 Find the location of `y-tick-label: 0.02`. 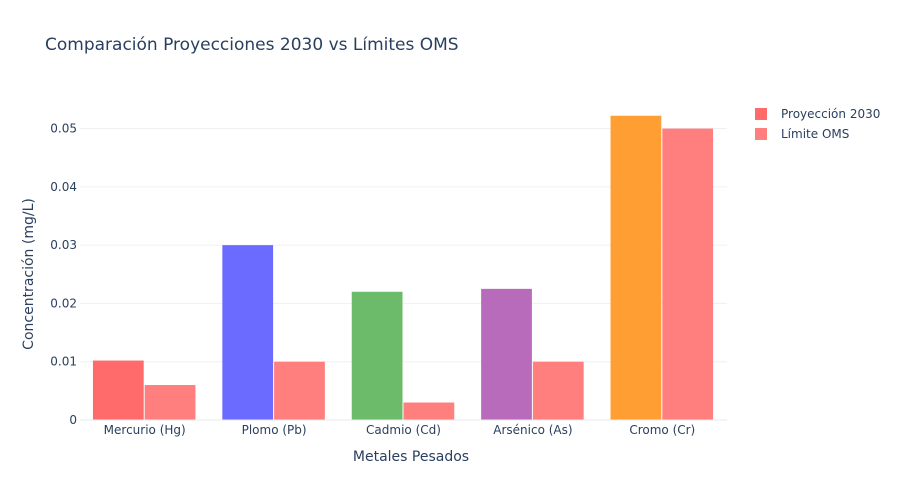

y-tick-label: 0.02 is located at coordinates (63, 303).